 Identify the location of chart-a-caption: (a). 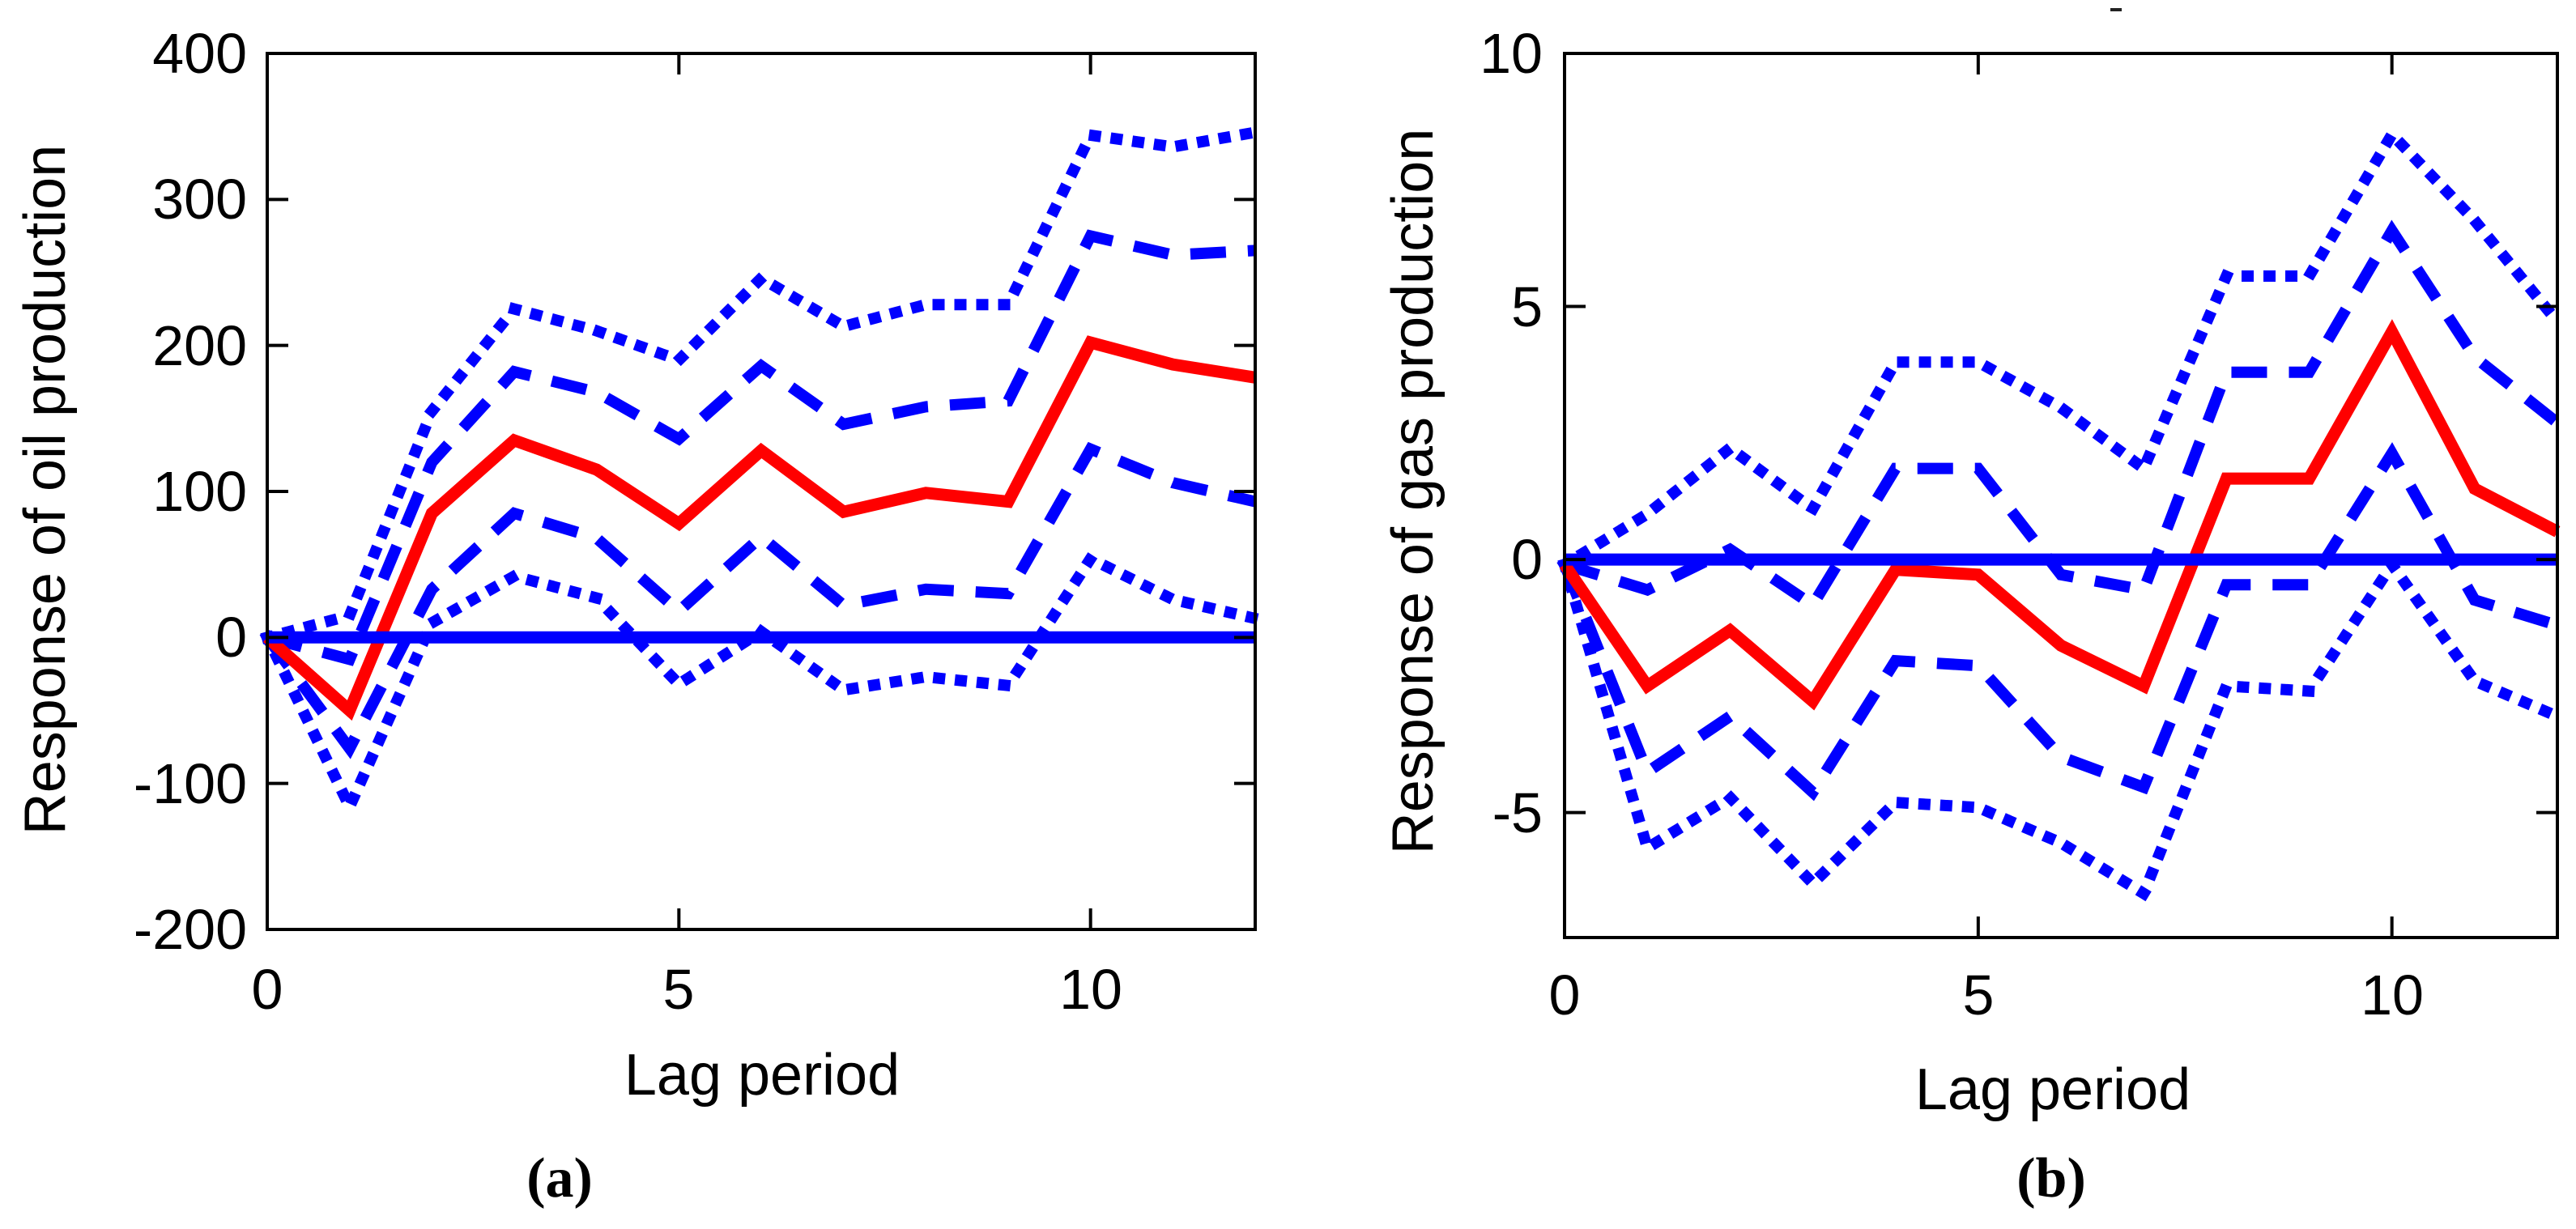
(559, 1178).